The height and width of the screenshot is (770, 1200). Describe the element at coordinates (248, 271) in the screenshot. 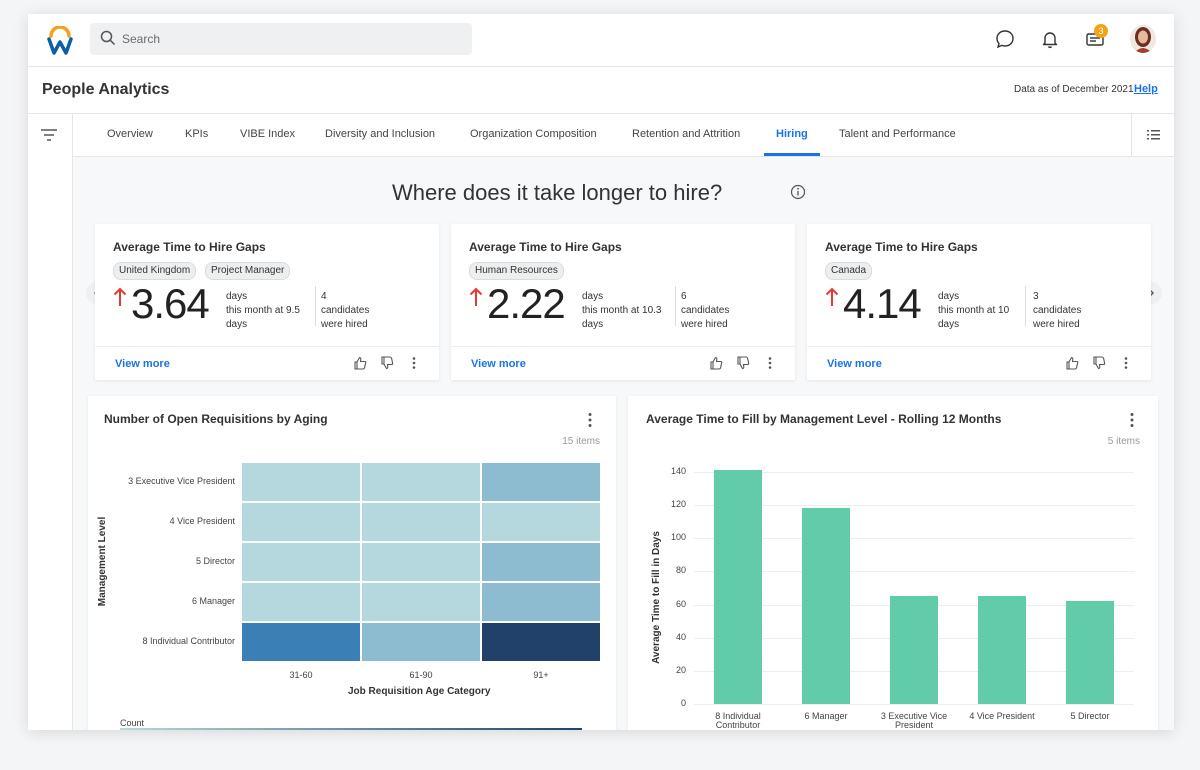

I see `filter-chip: Project Manager` at that location.